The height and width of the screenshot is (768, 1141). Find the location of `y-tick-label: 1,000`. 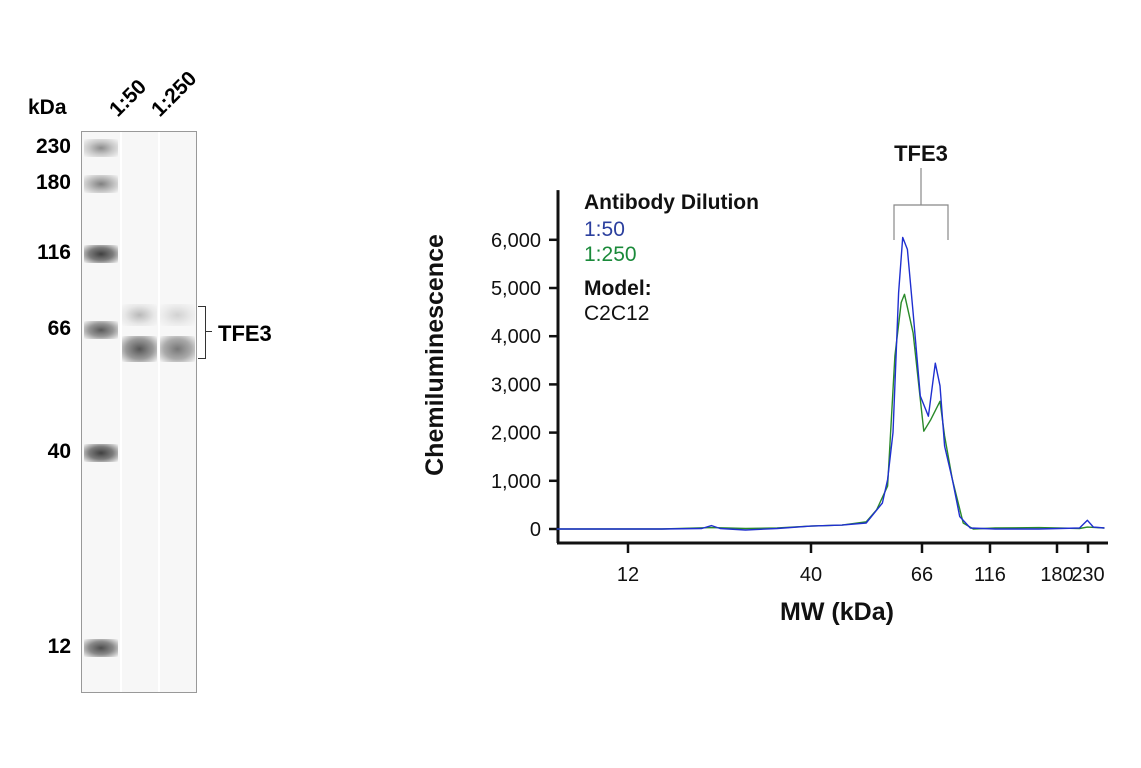

y-tick-label: 1,000 is located at coordinates (516, 482).